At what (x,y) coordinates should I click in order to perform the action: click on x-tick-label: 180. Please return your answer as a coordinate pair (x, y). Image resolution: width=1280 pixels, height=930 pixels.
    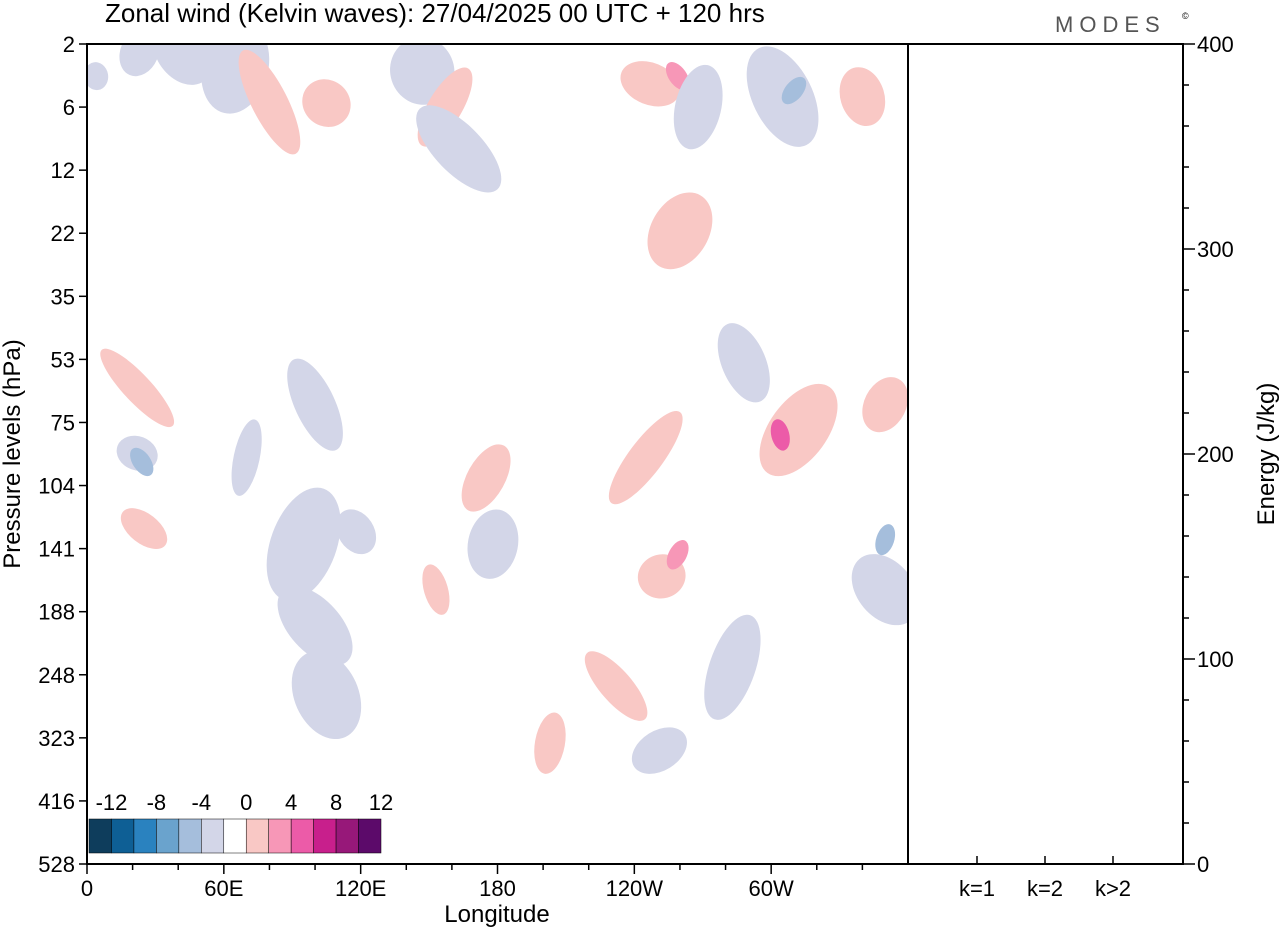
    Looking at the image, I should click on (497, 888).